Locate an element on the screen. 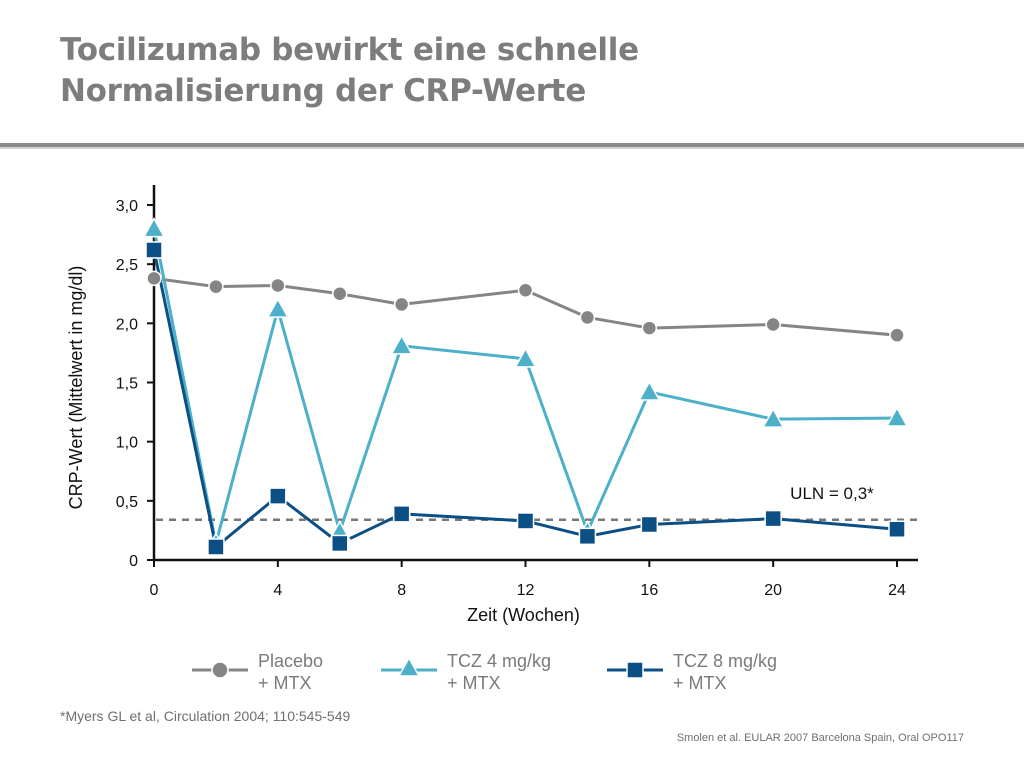  y-tick-label: 1,5 is located at coordinates (127, 384).